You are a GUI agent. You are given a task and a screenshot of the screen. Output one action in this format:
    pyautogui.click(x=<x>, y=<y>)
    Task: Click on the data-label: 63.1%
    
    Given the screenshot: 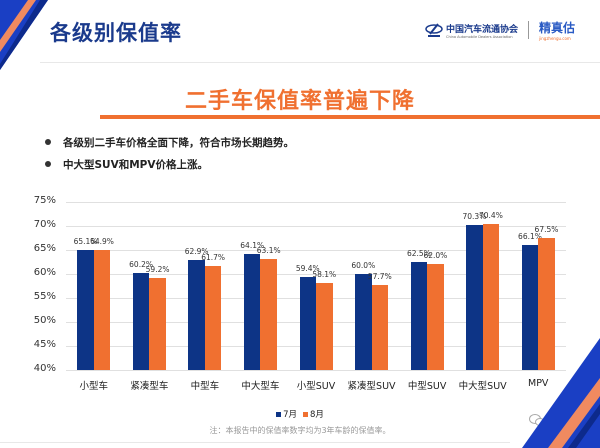 What is the action you would take?
    pyautogui.click(x=268, y=251)
    